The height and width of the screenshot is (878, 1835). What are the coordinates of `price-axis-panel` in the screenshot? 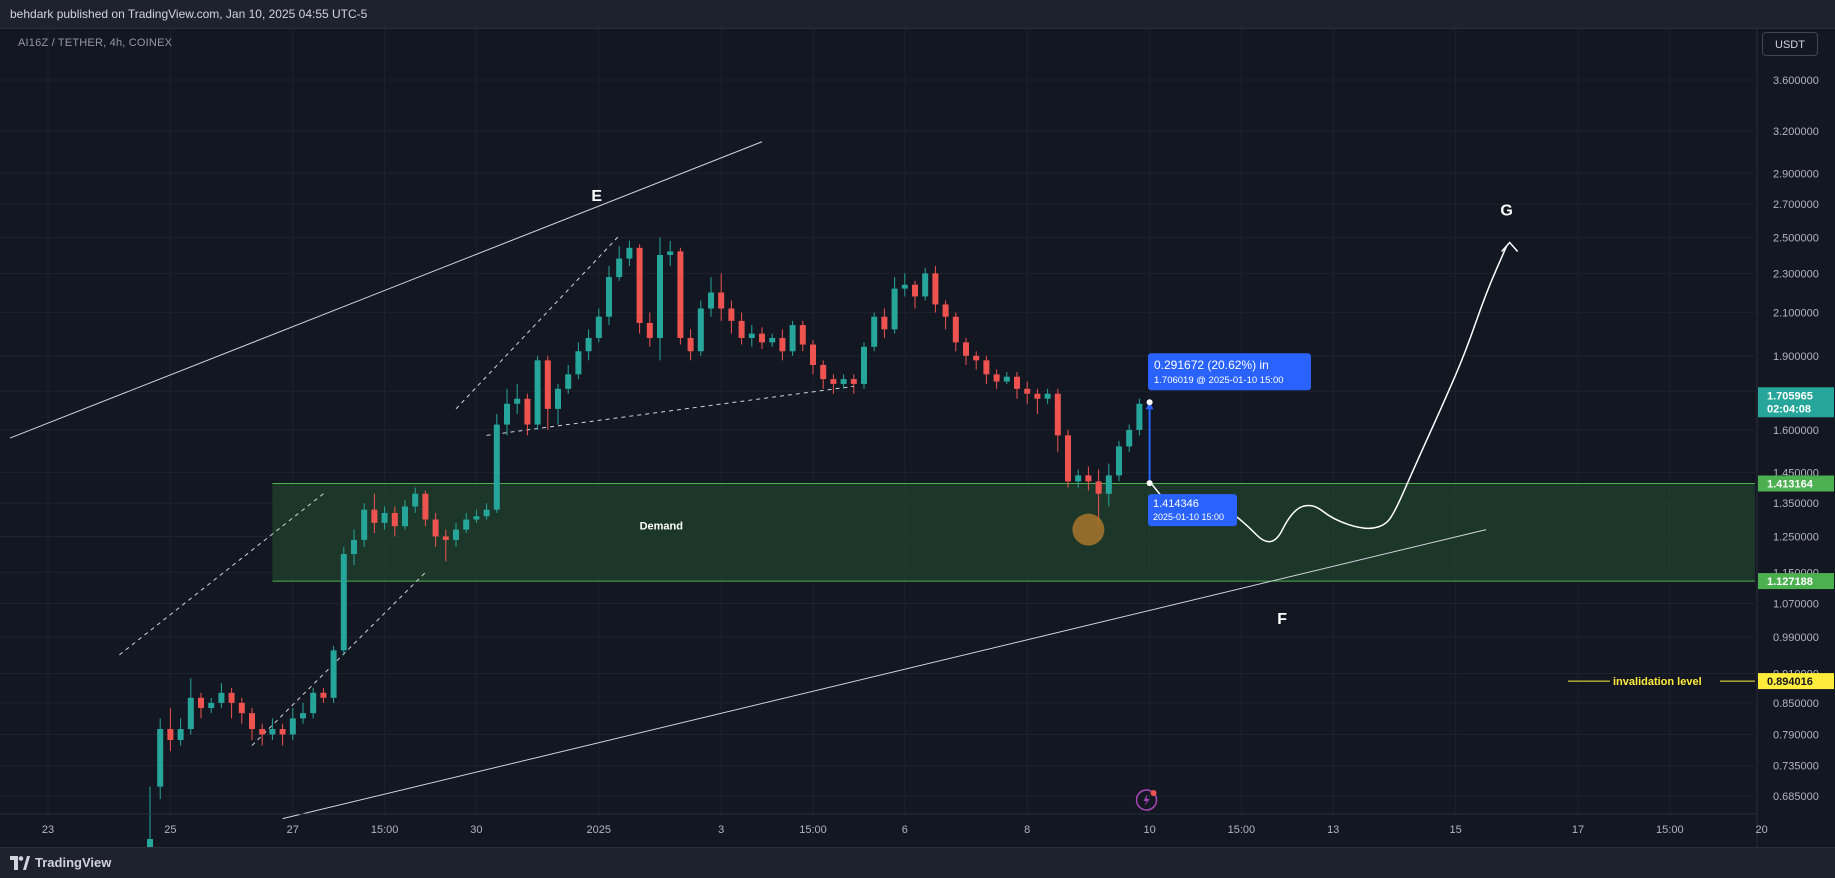 It's located at (1796, 438).